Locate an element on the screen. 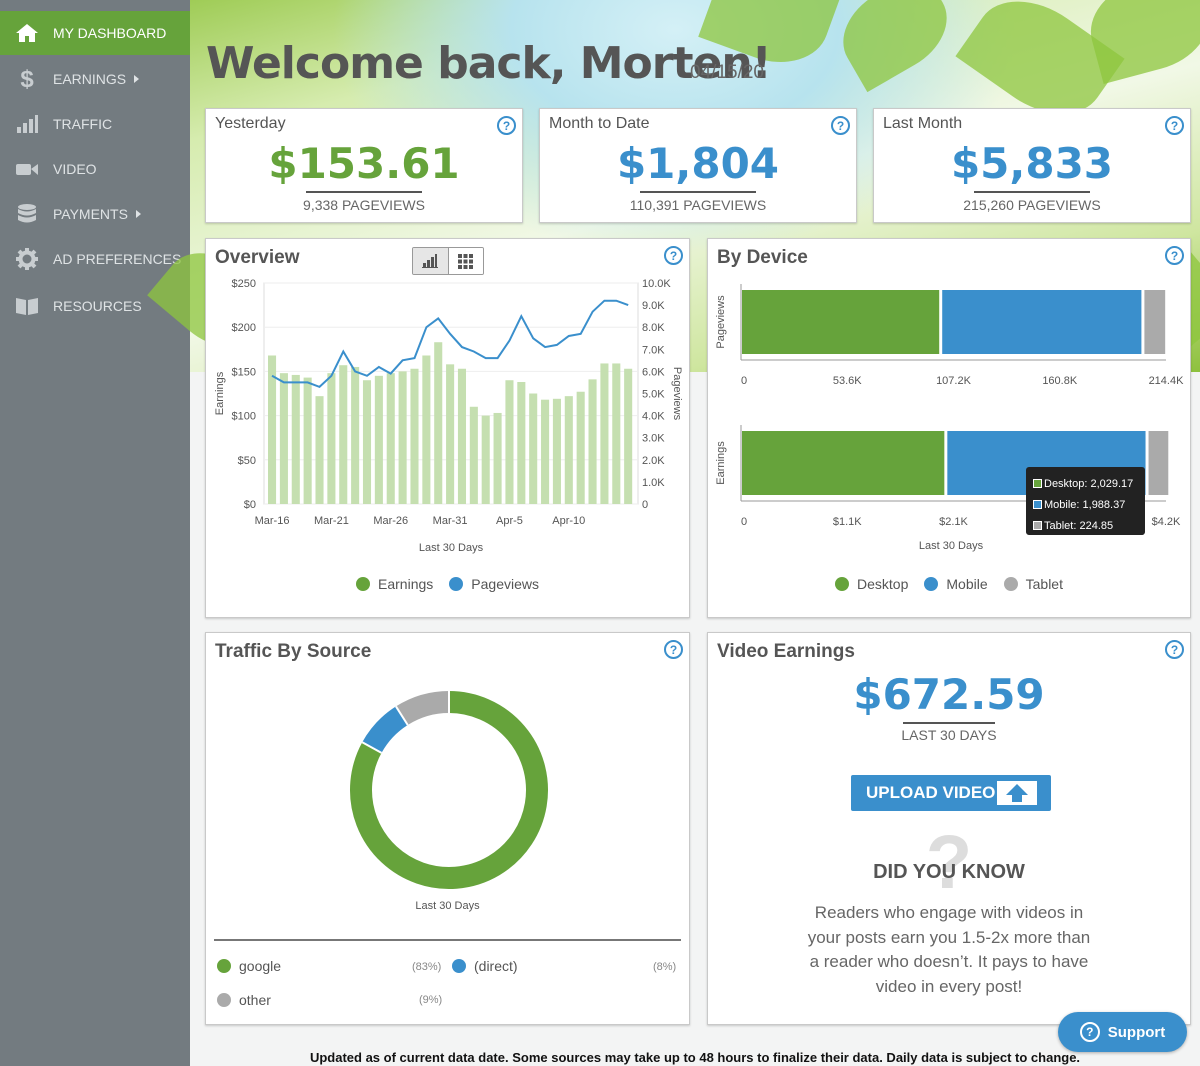 This screenshot has width=1200, height=1066. gear-icon is located at coordinates (27, 259).